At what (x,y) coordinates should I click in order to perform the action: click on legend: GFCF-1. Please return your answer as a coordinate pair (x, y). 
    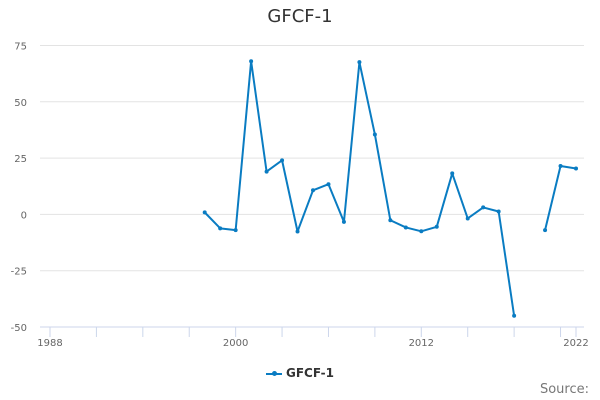
    Looking at the image, I should click on (300, 373).